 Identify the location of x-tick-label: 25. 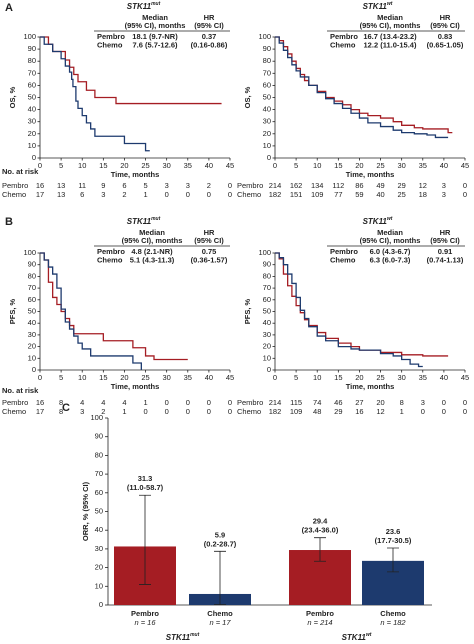
(380, 165).